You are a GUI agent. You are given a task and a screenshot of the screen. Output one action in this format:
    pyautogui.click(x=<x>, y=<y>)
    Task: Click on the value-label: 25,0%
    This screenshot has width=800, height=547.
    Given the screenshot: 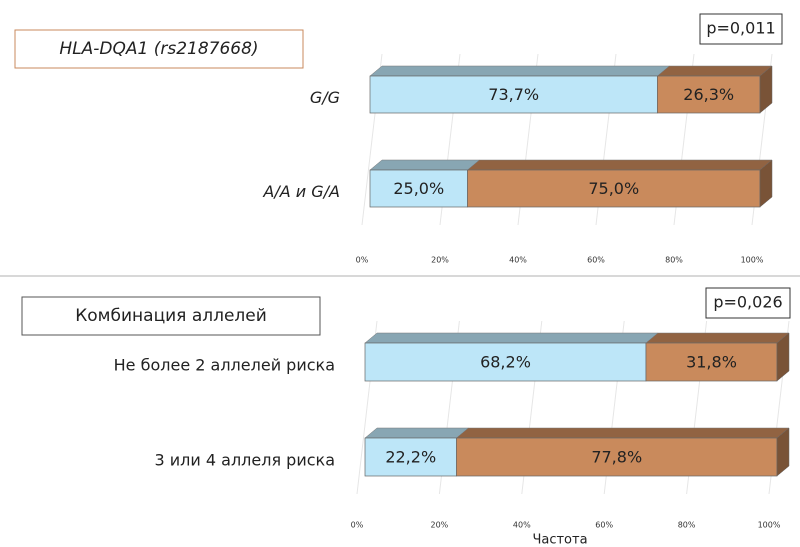 What is the action you would take?
    pyautogui.click(x=418, y=188)
    